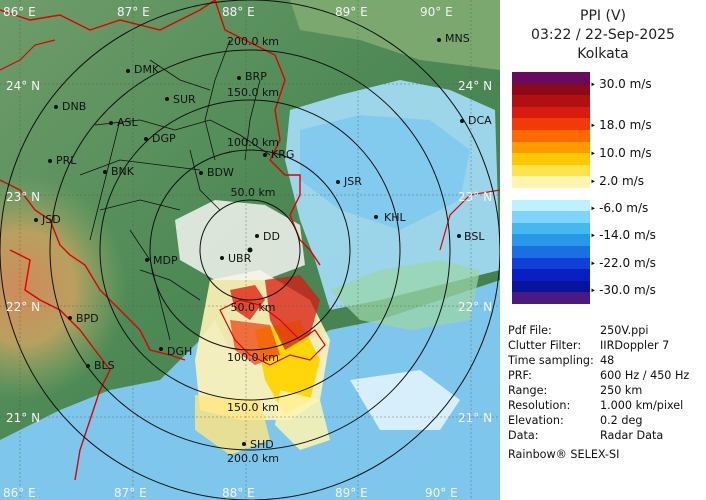 This screenshot has width=706, height=500. Describe the element at coordinates (123, 171) in the screenshot. I see `station-bnk: BNK` at that location.